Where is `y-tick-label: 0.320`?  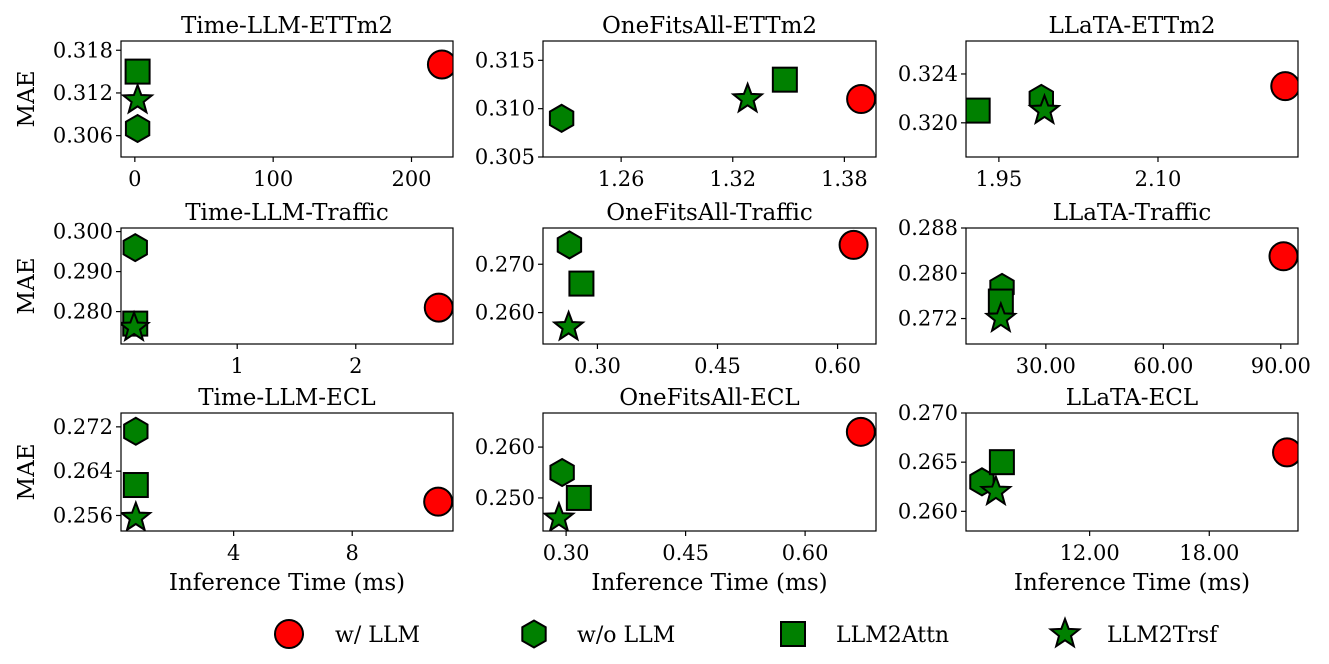 y-tick-label: 0.320 is located at coordinates (928, 123).